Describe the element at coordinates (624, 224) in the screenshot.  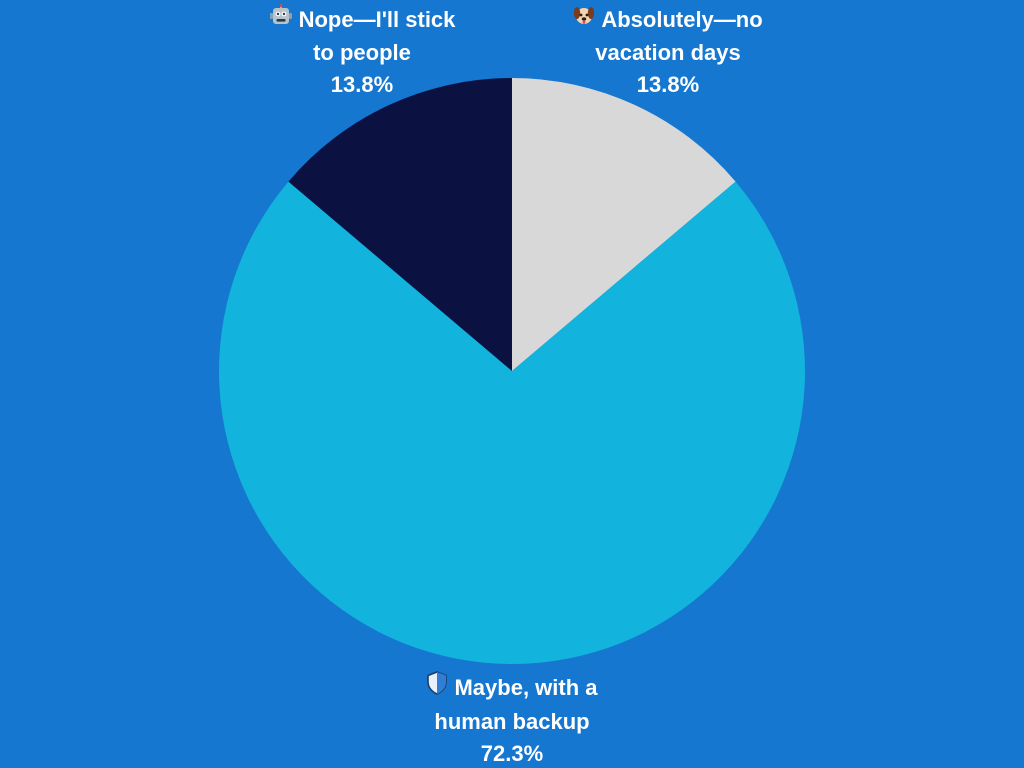
I see `pie-slice-absolutely` at that location.